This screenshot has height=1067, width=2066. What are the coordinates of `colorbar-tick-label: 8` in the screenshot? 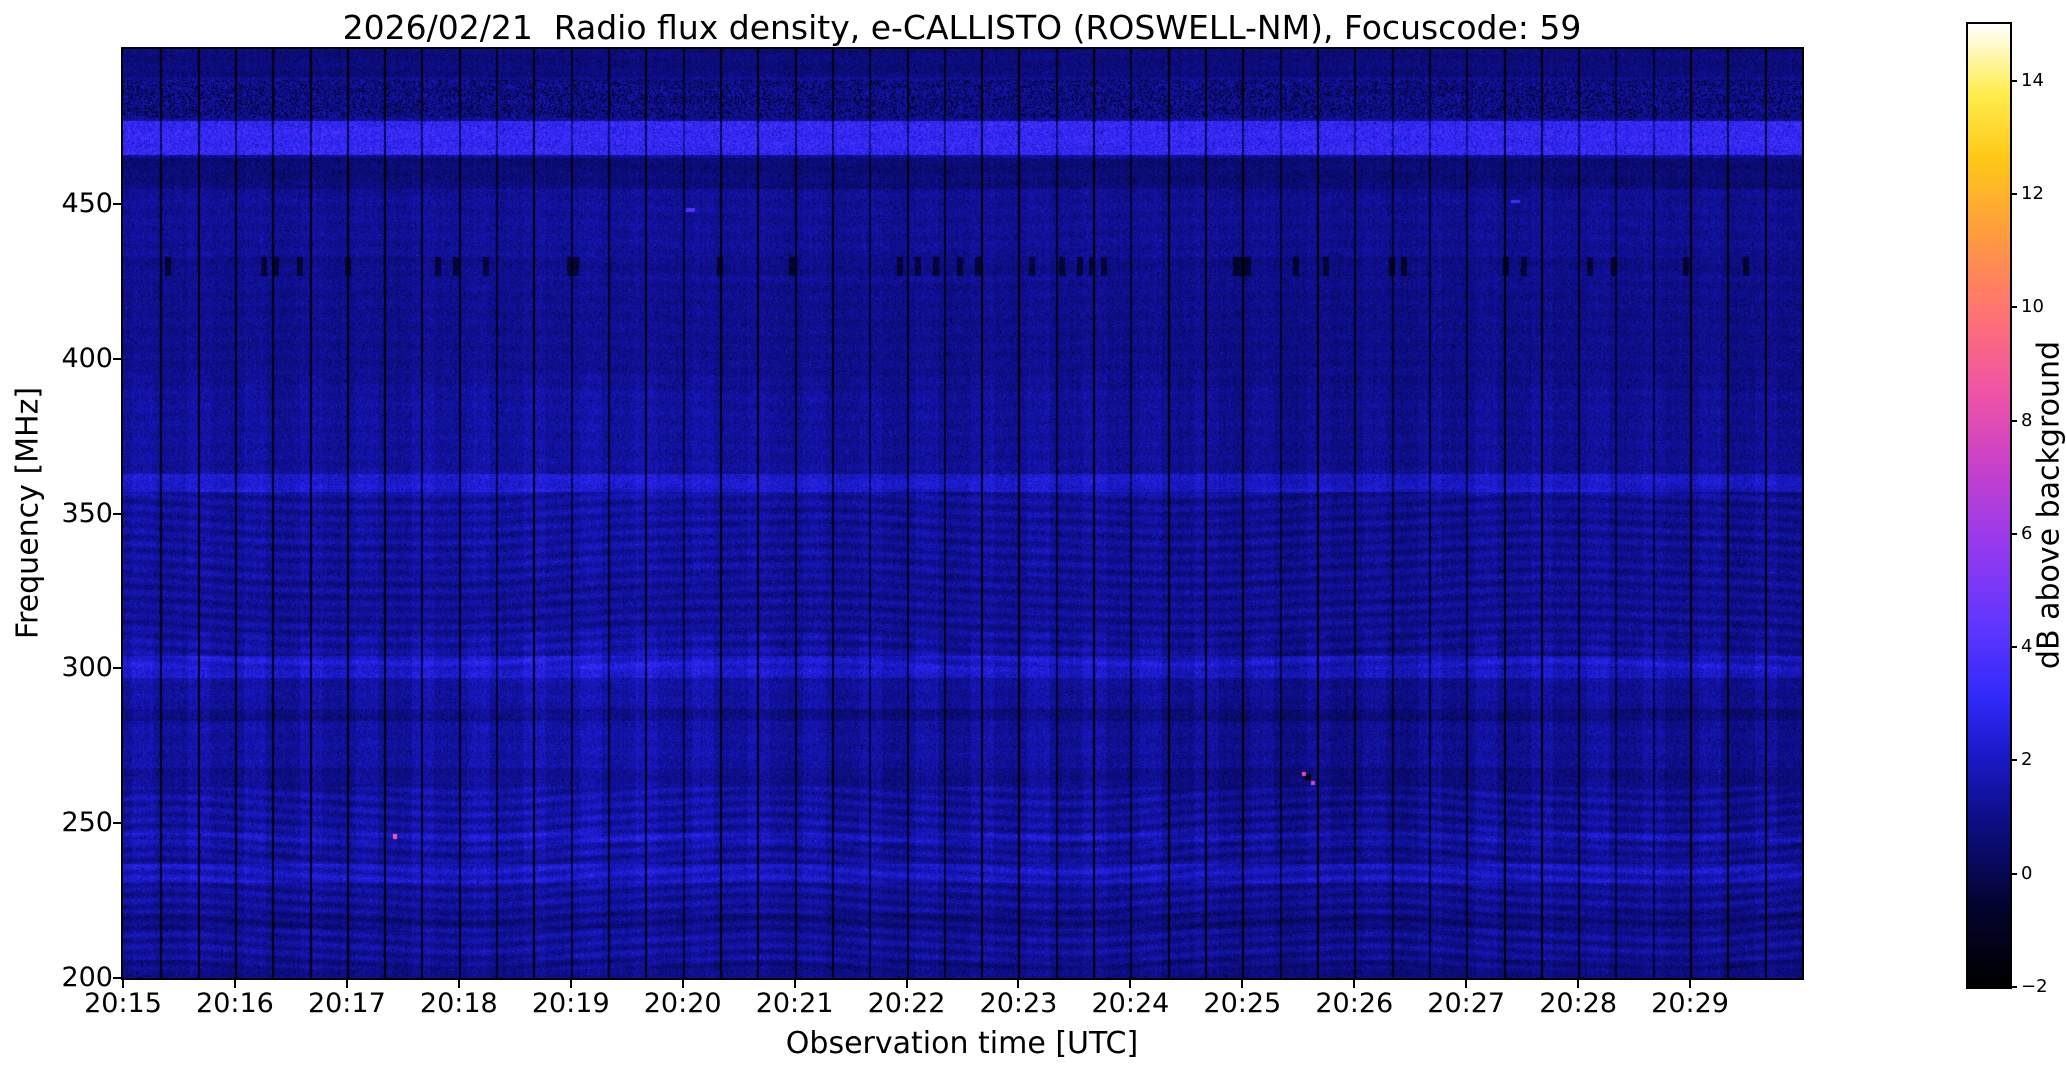 It's located at (2027, 420).